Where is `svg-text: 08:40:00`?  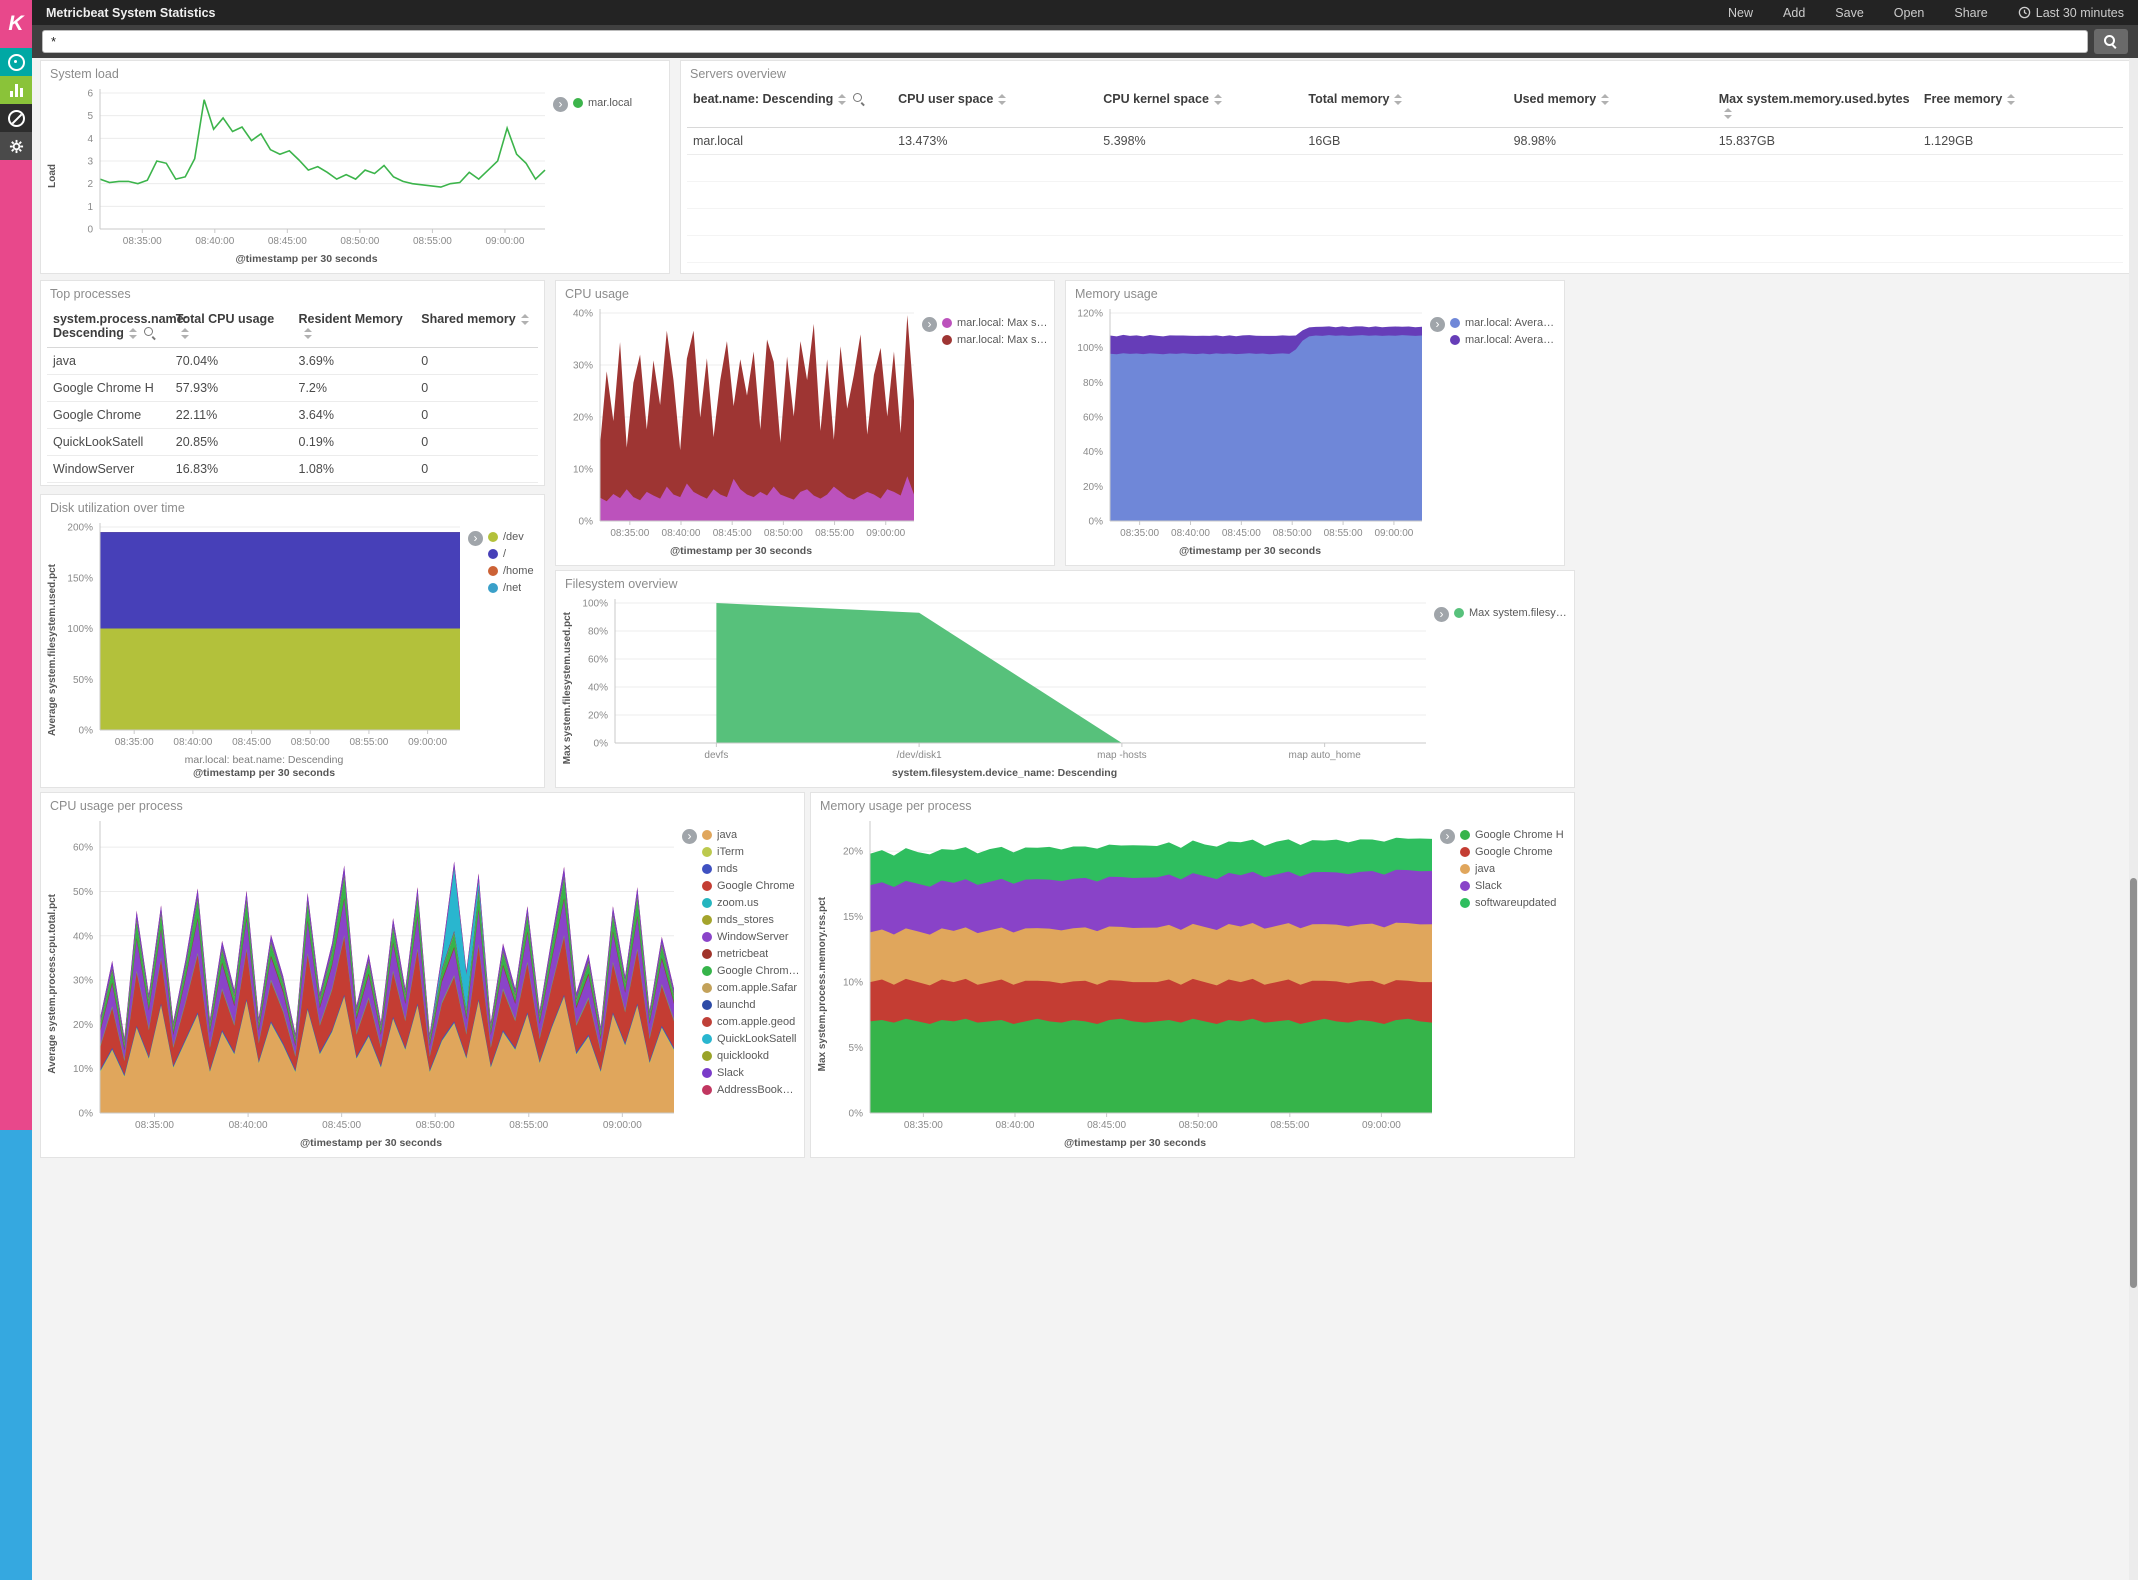 svg-text: 08:40:00 is located at coordinates (192, 742).